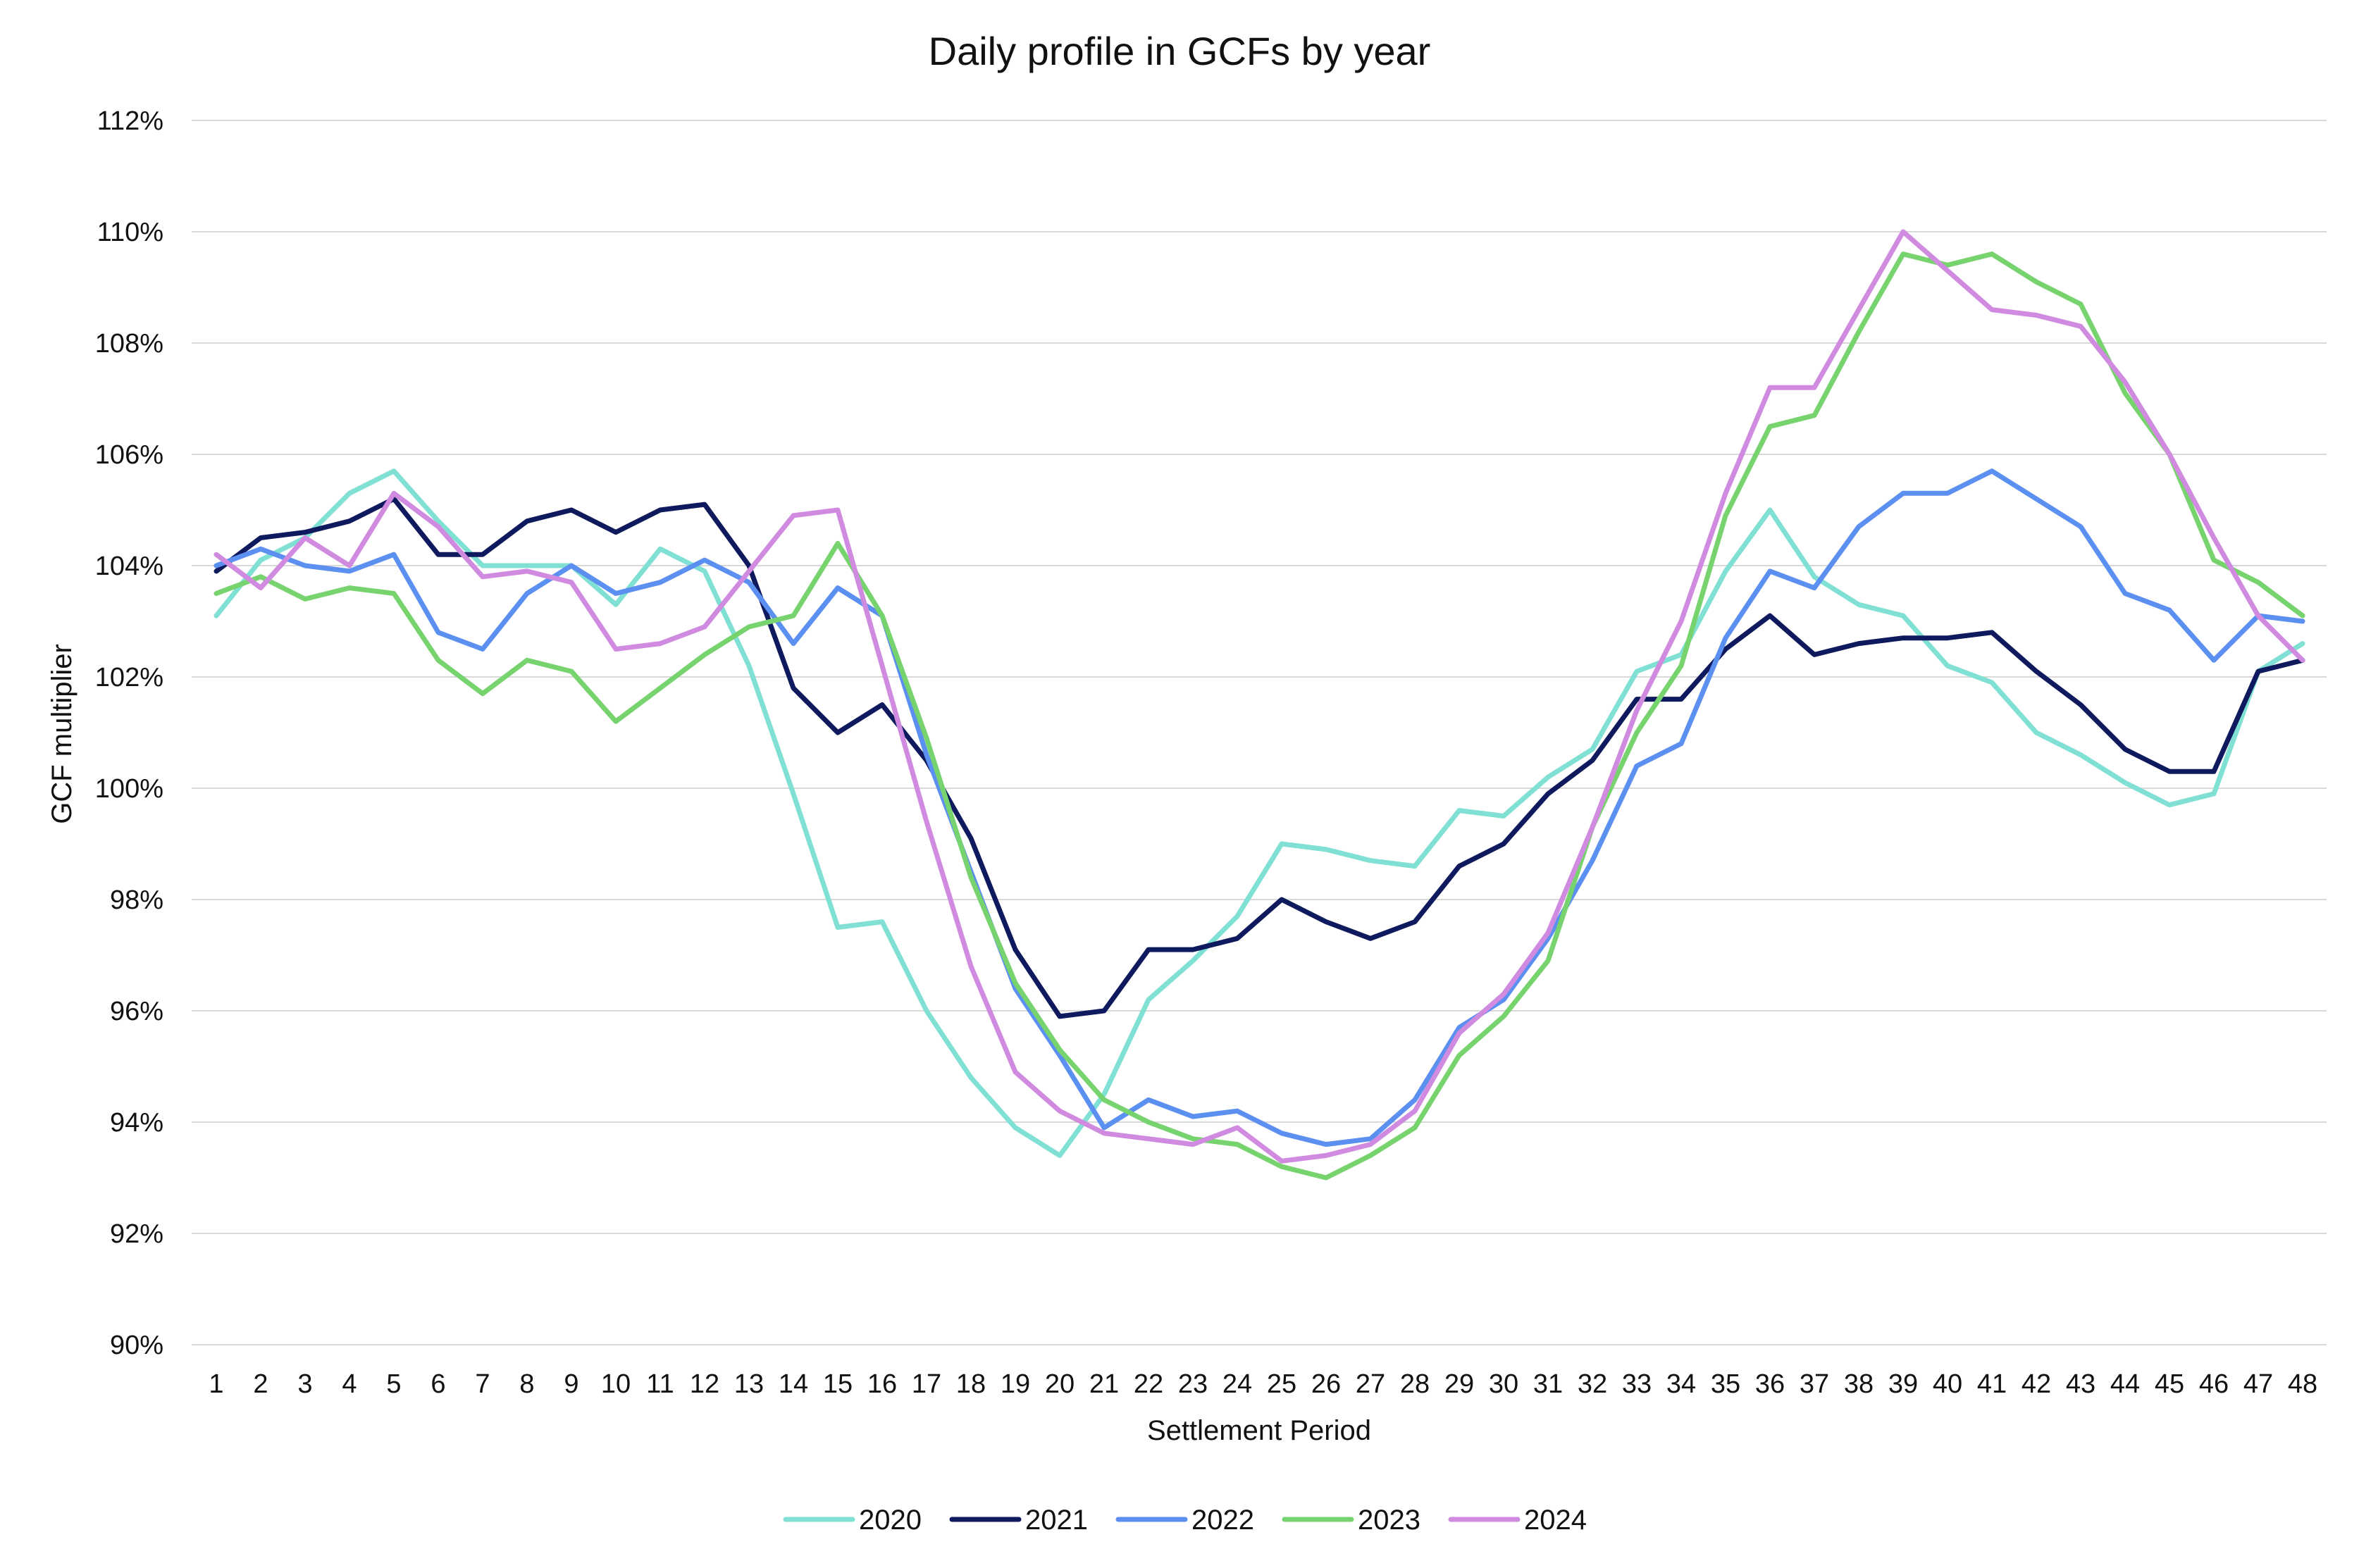  I want to click on x-tick-label: 36, so click(1770, 1384).